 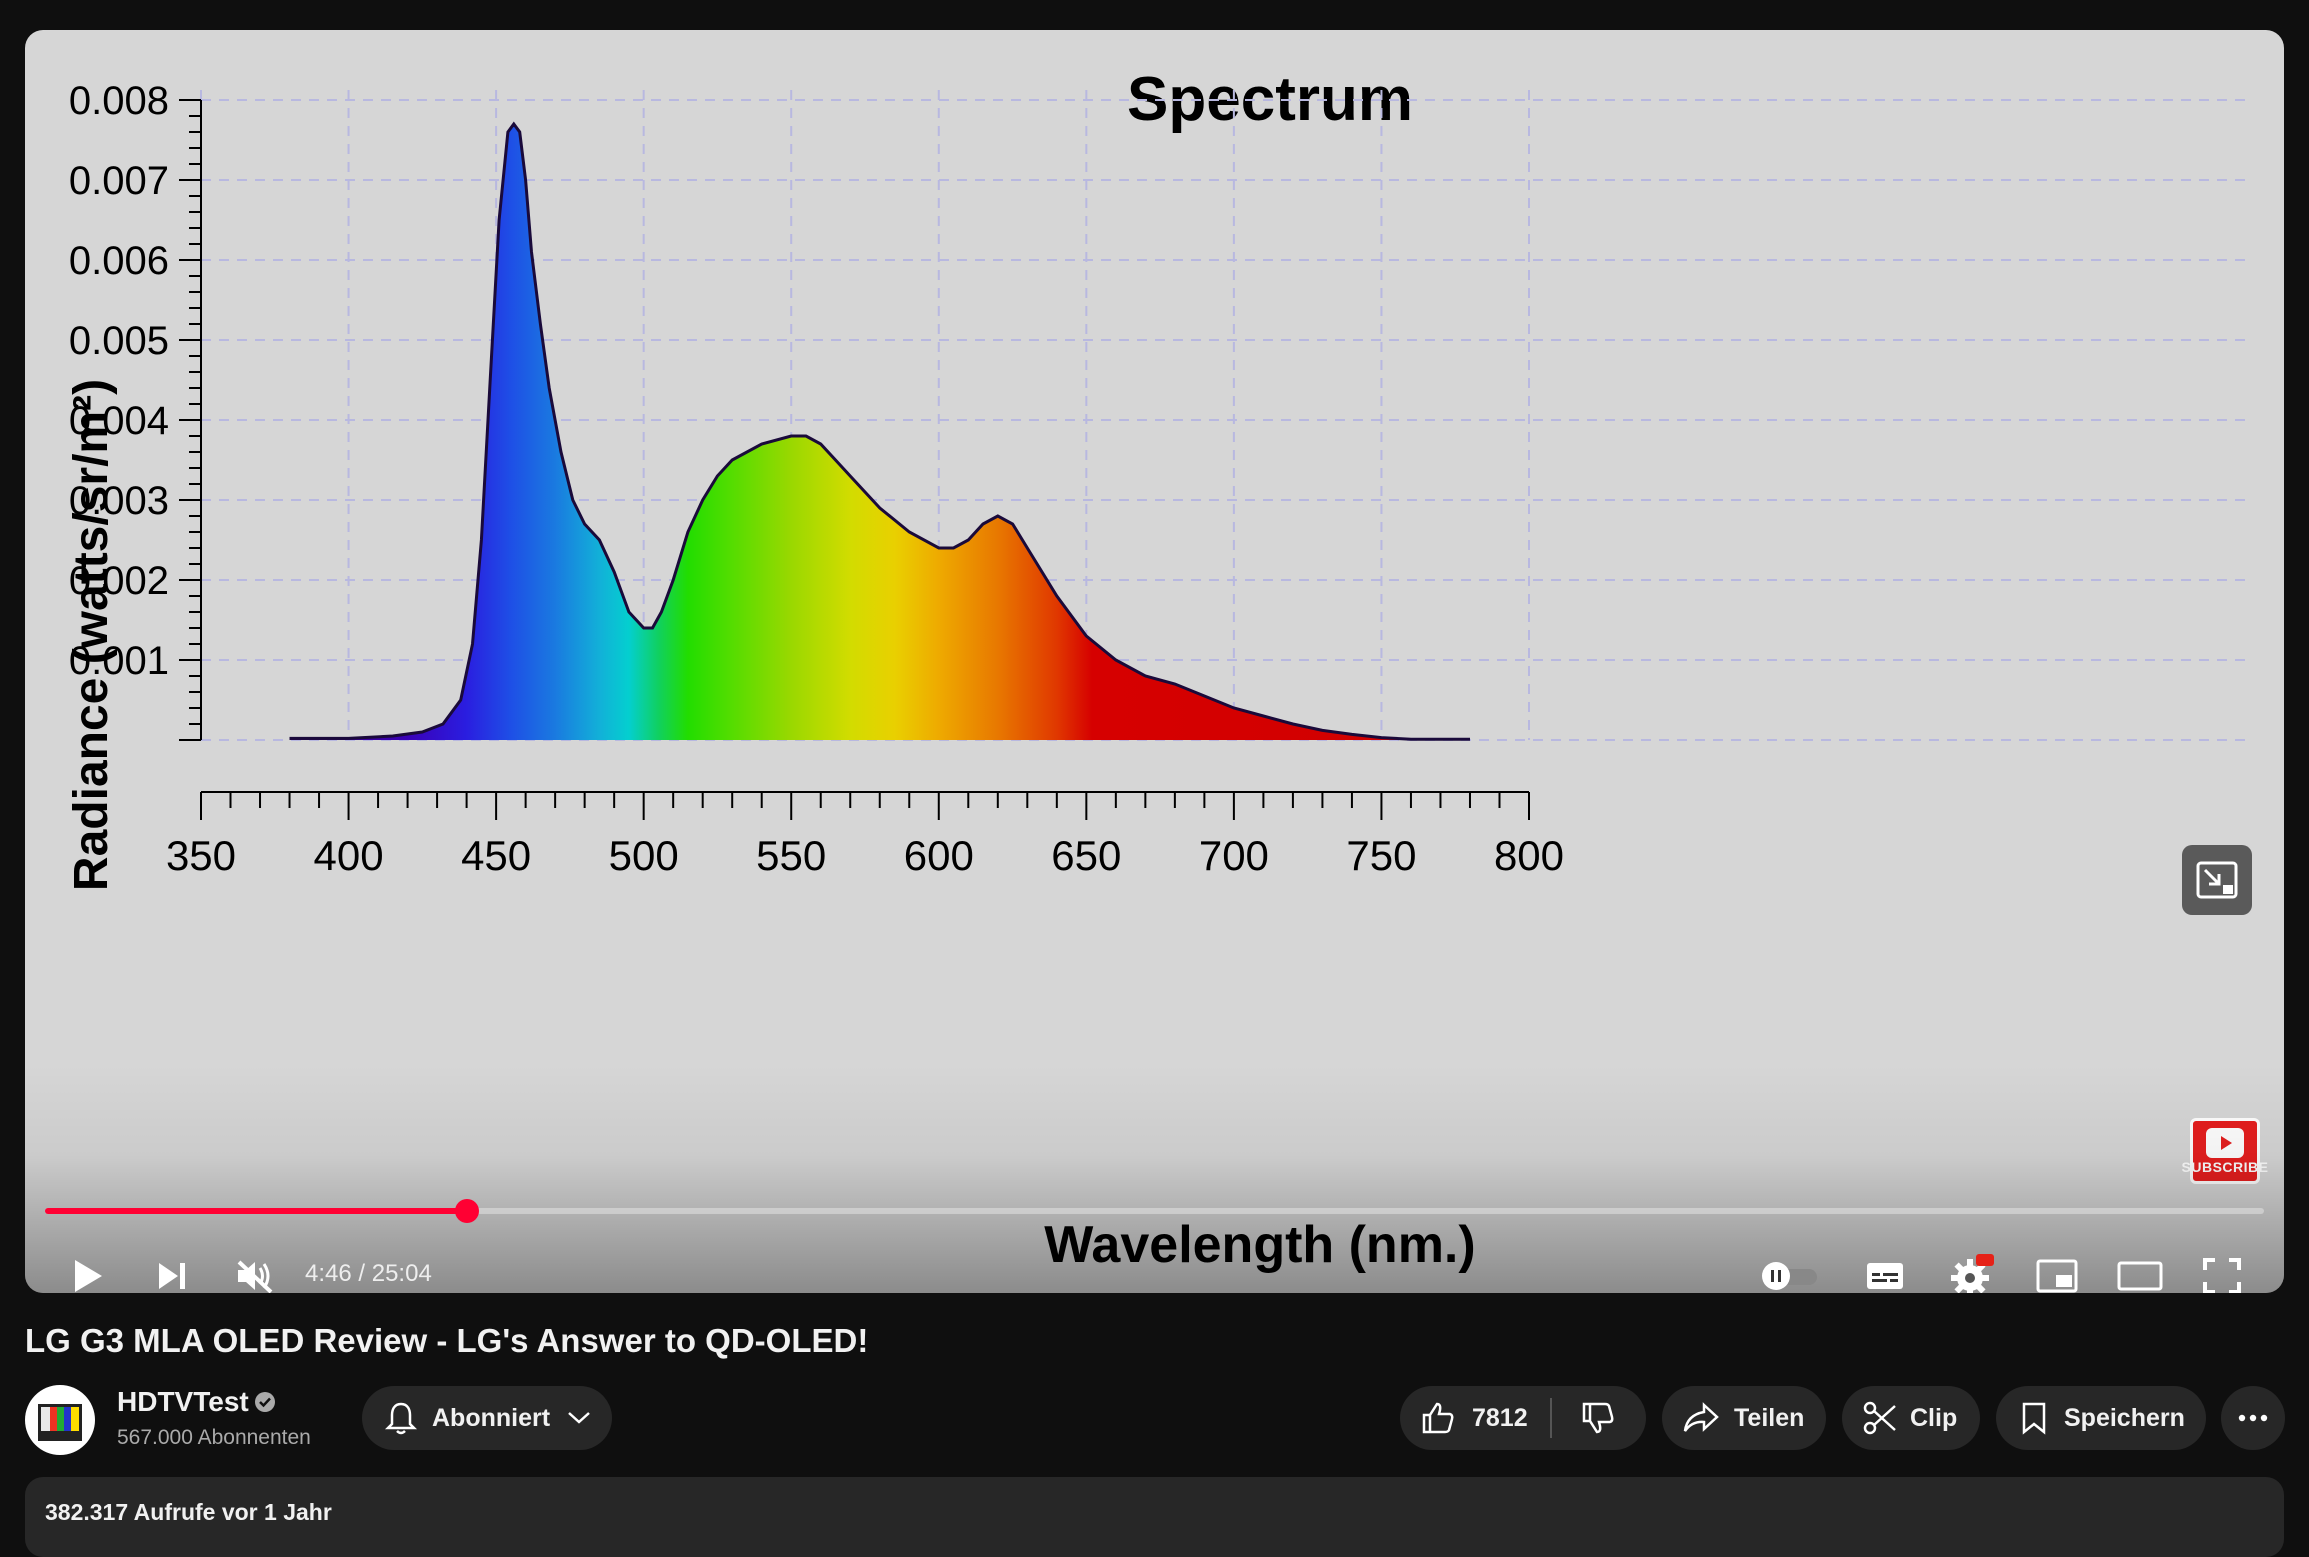 I want to click on autoplay-toggle-icon, so click(x=1789, y=1276).